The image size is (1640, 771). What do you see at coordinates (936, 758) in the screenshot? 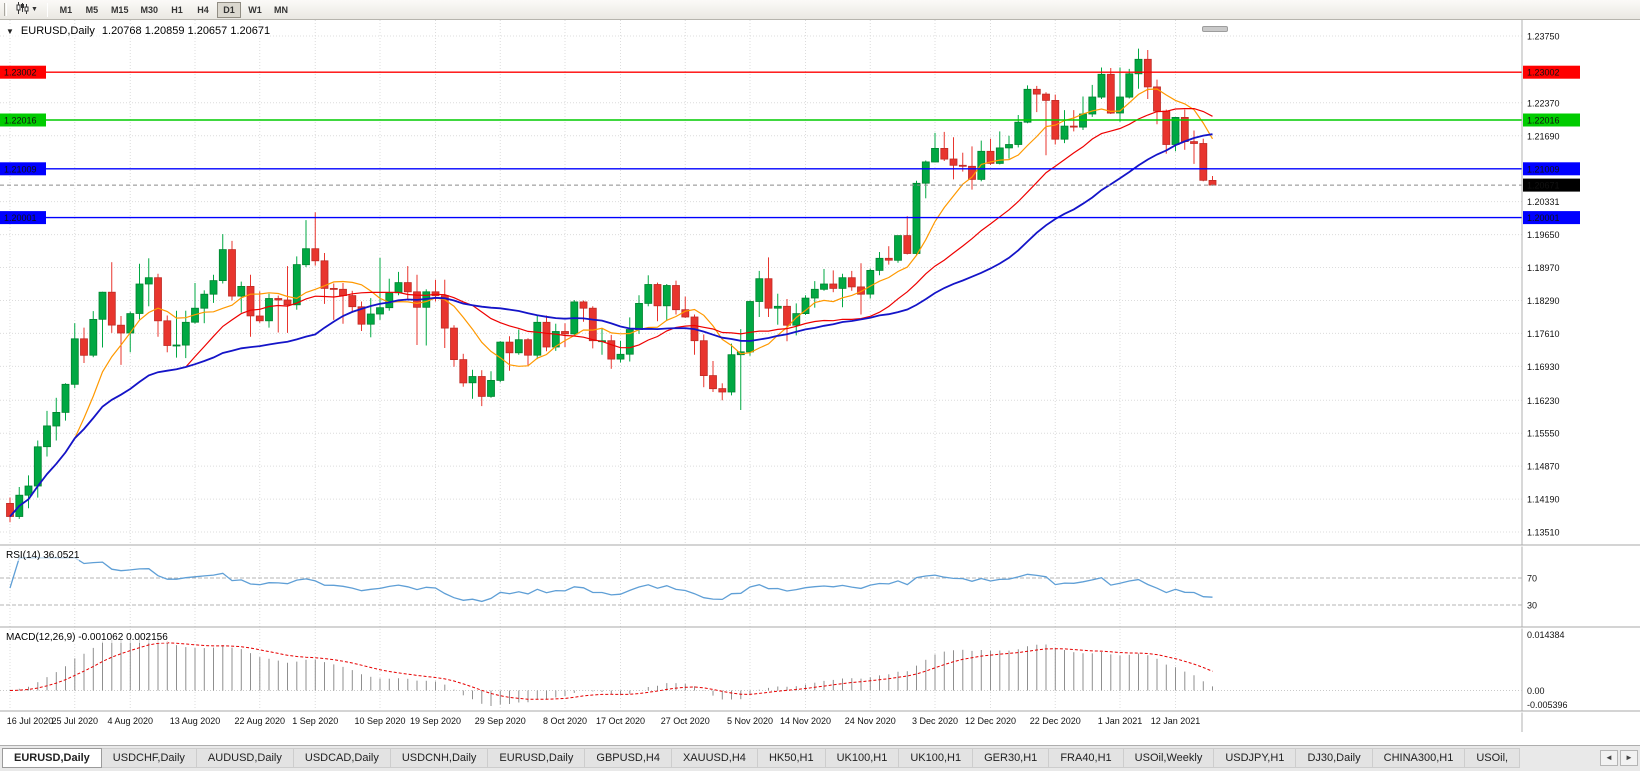
I see `chart-tab-10-uk100-h1: UK100,H1` at bounding box center [936, 758].